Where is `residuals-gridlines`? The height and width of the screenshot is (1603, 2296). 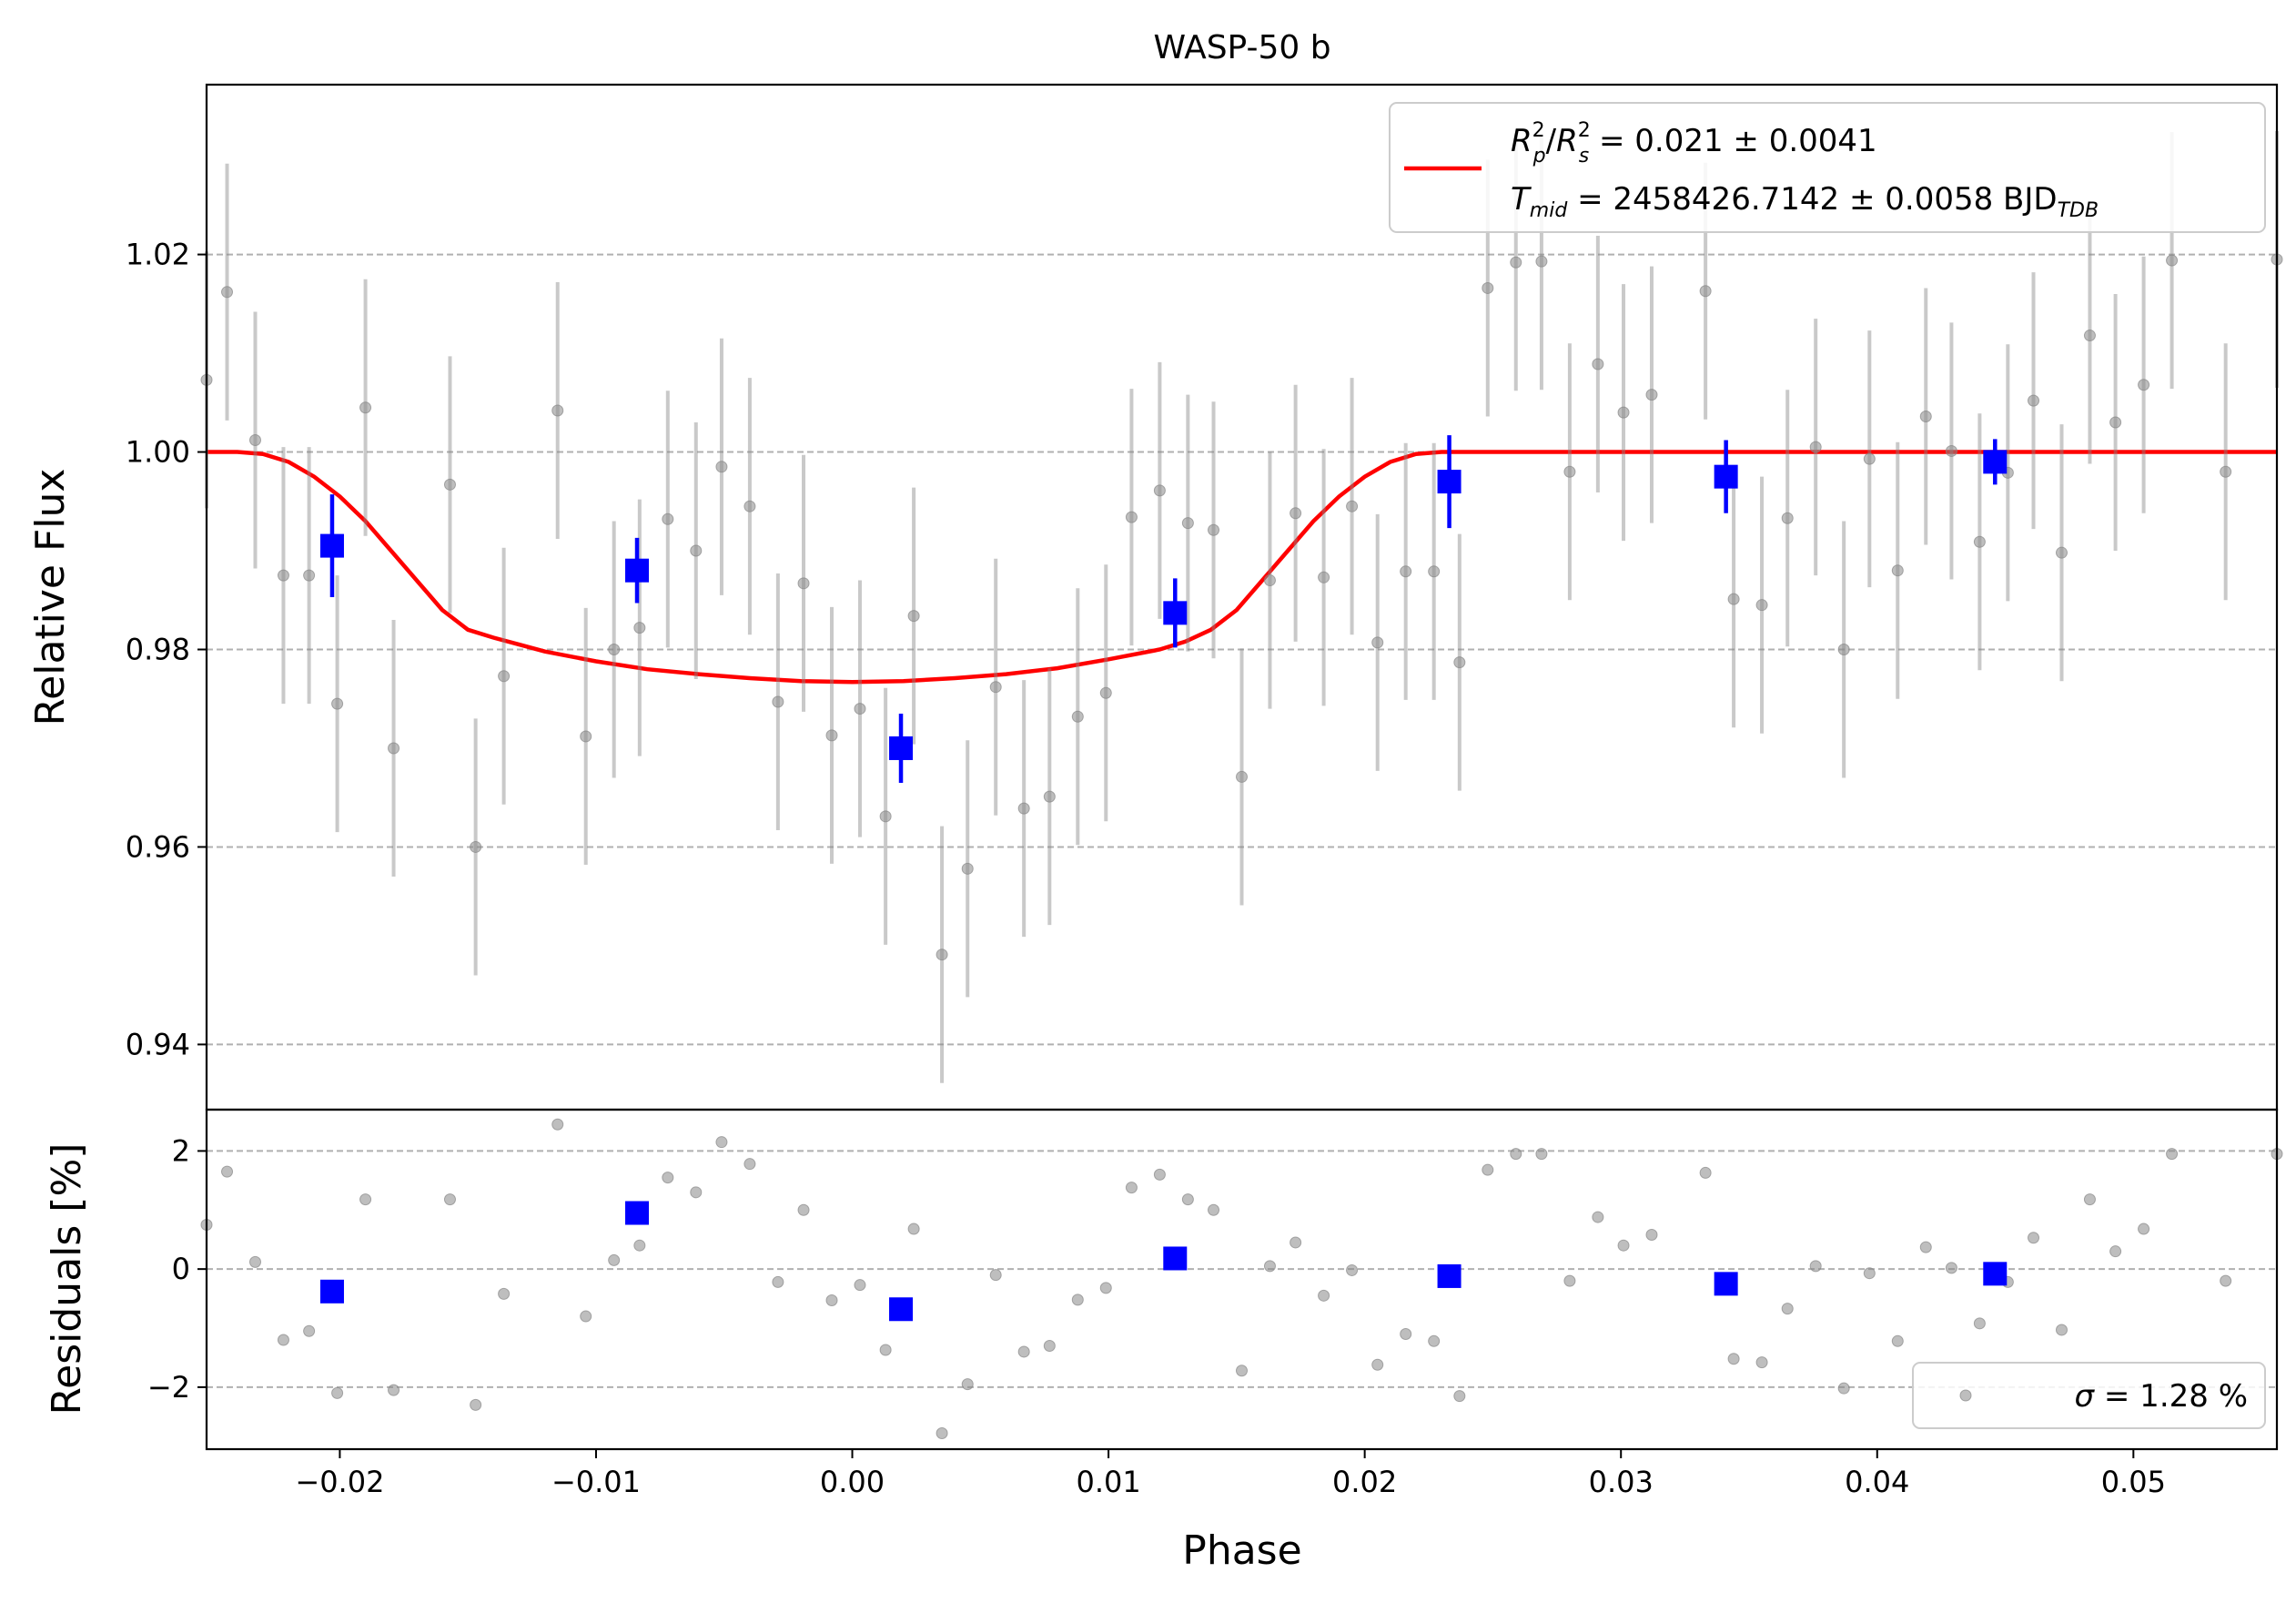
residuals-gridlines is located at coordinates (1242, 1269).